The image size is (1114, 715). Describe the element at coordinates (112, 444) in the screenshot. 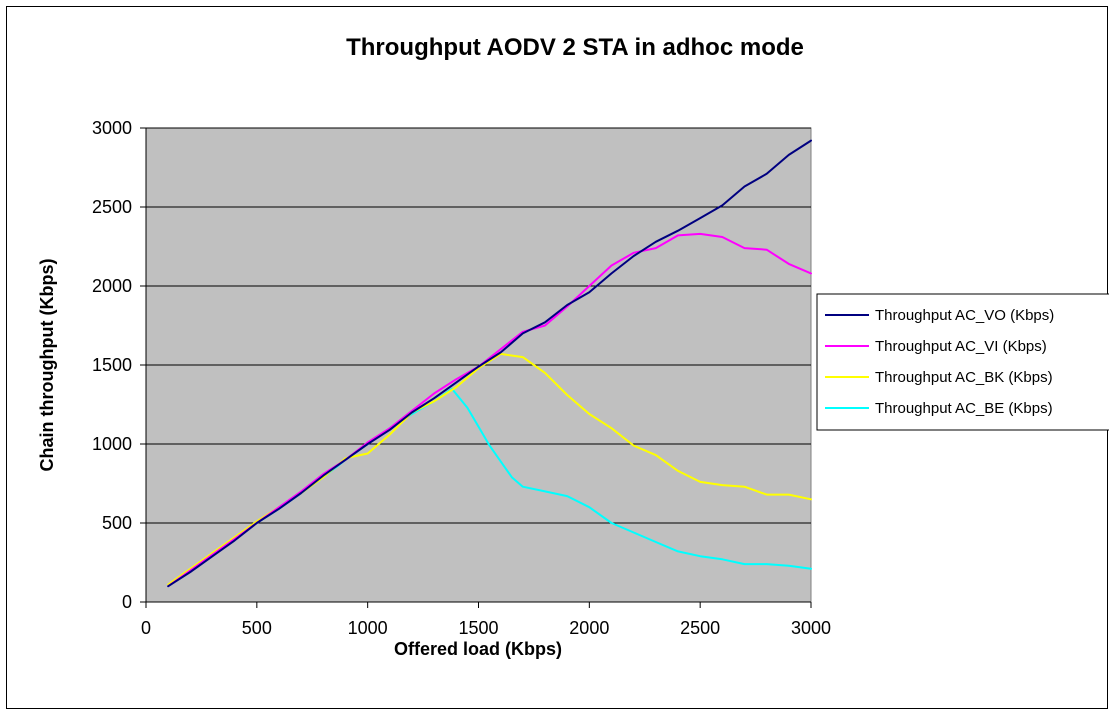

I see `y-tick-label: 1000` at that location.